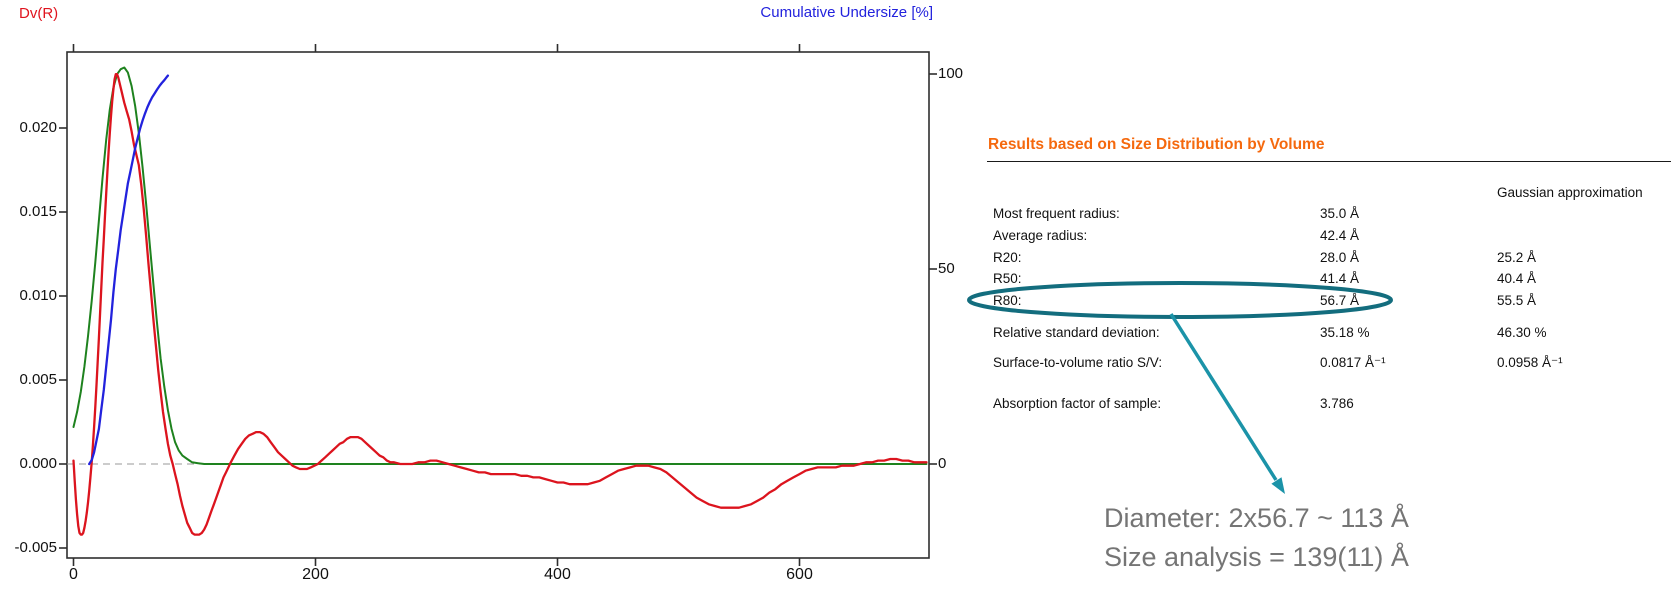 This screenshot has height=595, width=1671. I want to click on result-label: Relative standard deviation:, so click(1076, 332).